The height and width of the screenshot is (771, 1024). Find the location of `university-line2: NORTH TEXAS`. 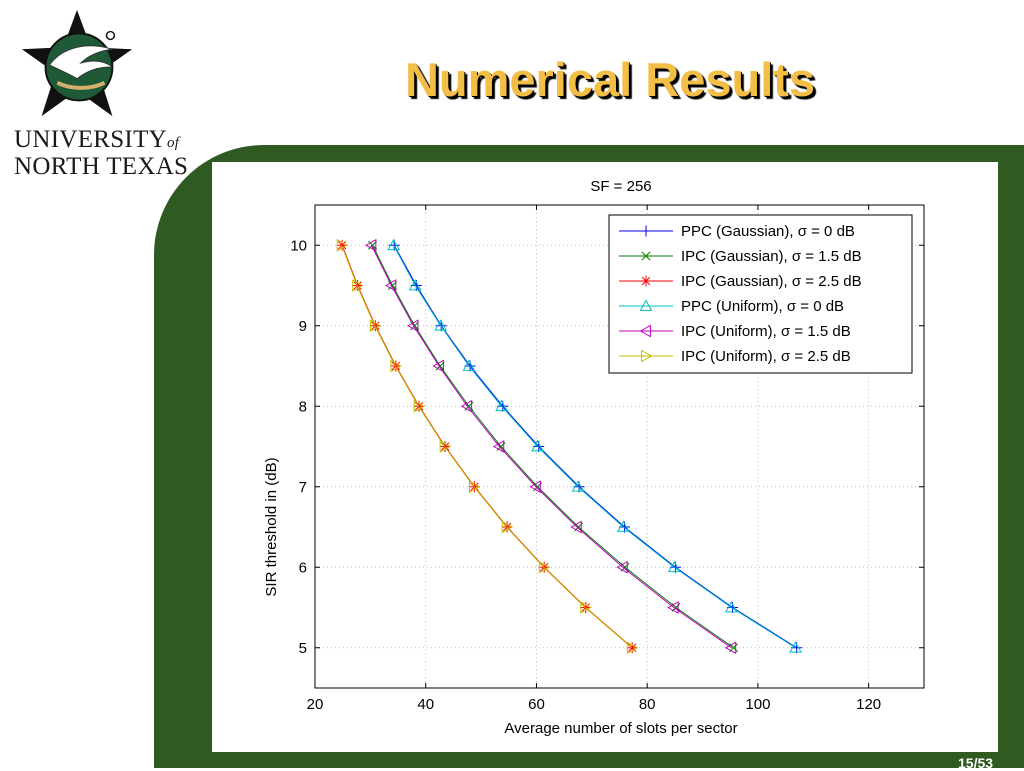

university-line2: NORTH TEXAS is located at coordinates (101, 166).